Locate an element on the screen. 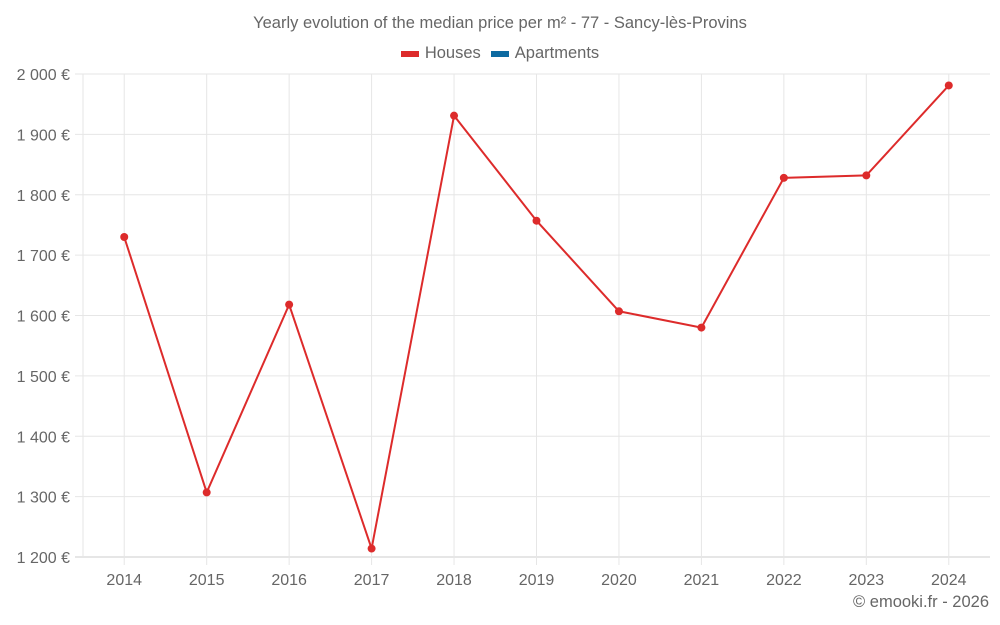  legend-item-houses: Houses is located at coordinates (440, 53).